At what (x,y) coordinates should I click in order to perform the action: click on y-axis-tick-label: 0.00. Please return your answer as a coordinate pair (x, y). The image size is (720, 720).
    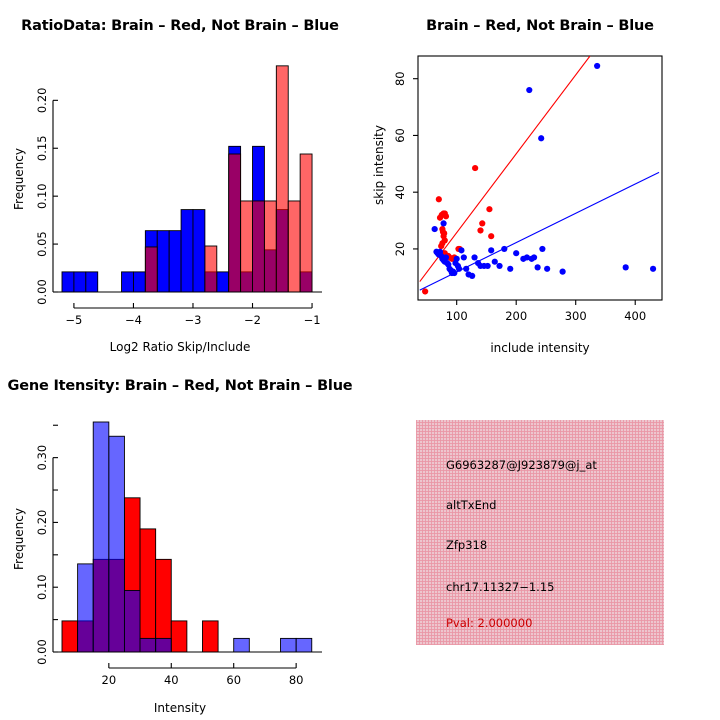
    Looking at the image, I should click on (42, 652).